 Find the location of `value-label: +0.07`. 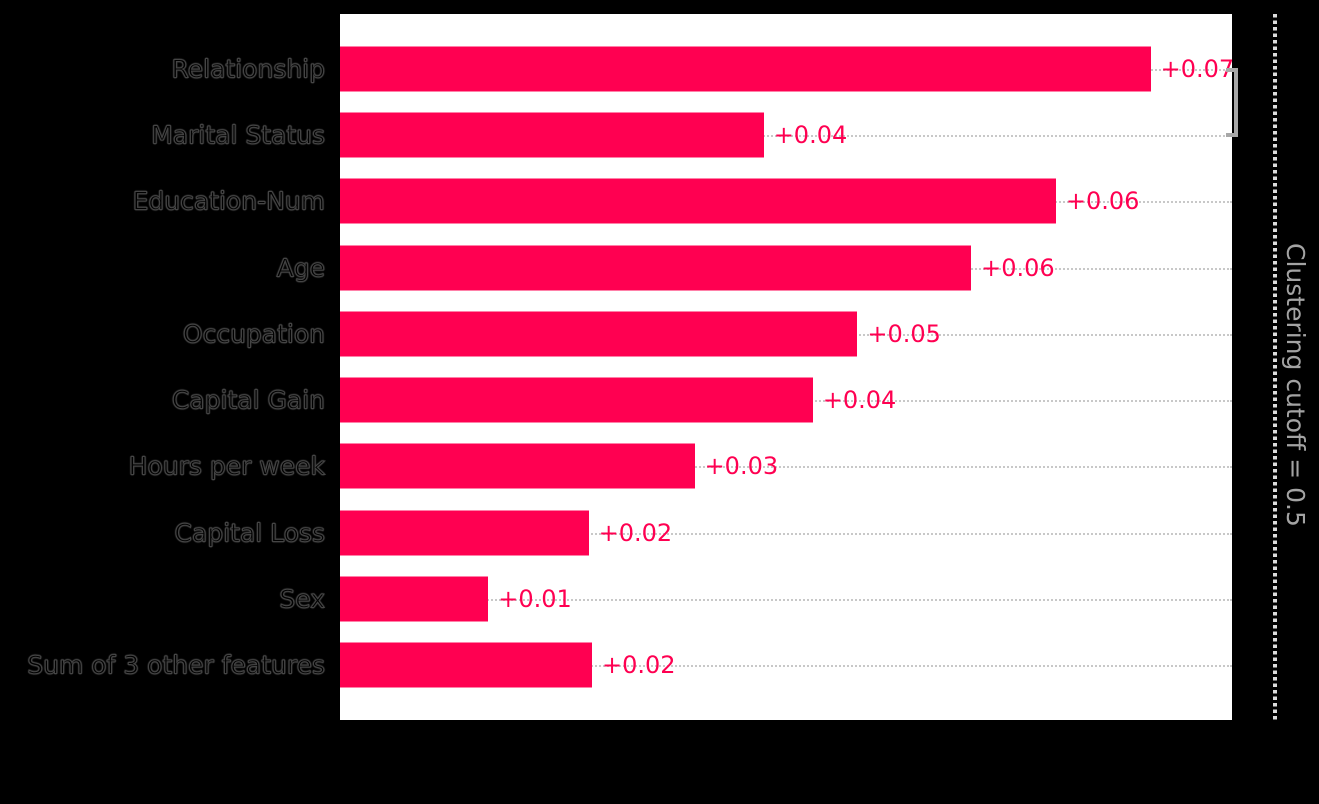

value-label: +0.07 is located at coordinates (1197, 68).